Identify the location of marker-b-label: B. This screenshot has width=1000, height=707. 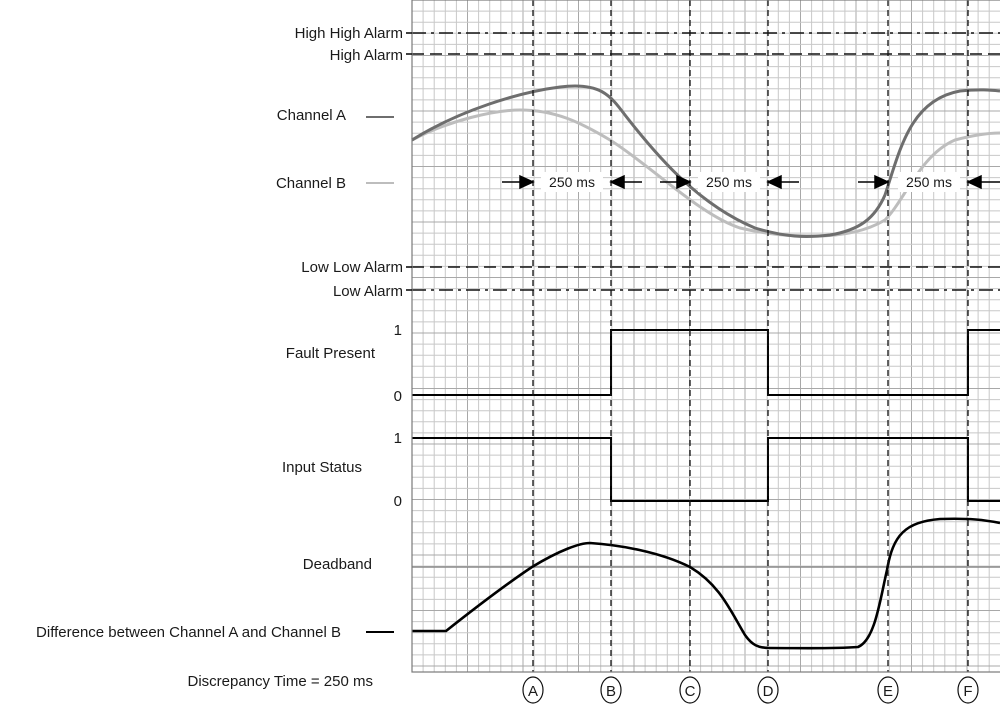
(611, 691).